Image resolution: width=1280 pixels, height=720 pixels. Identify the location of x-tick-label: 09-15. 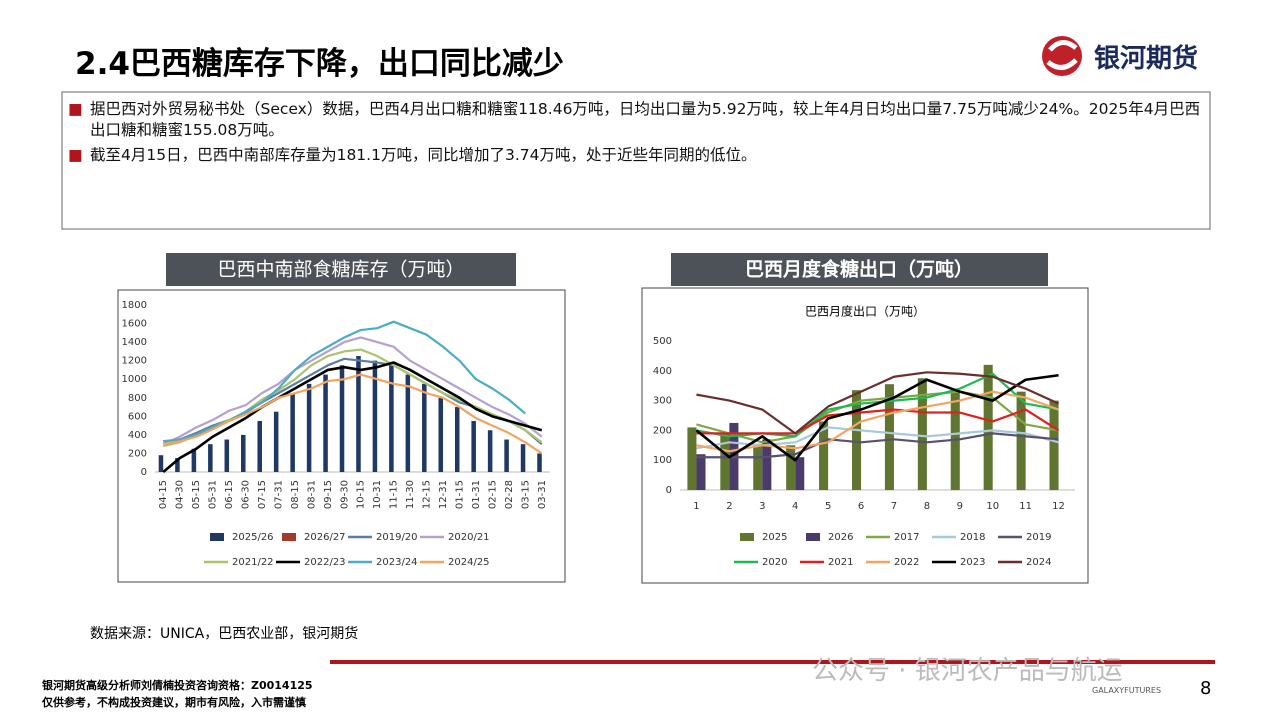
(328, 494).